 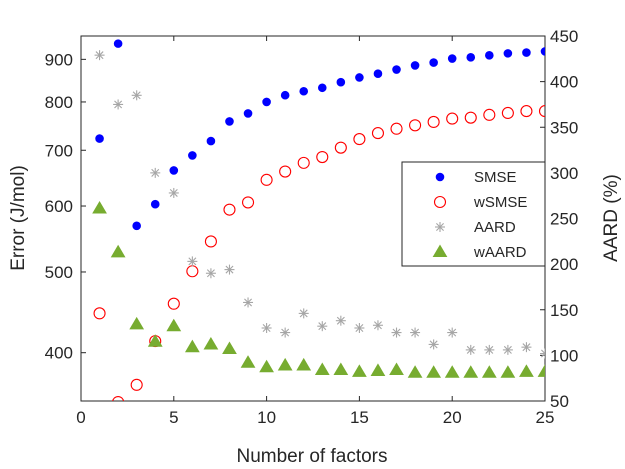 I want to click on left-y-tick-label: 600, so click(x=59, y=206).